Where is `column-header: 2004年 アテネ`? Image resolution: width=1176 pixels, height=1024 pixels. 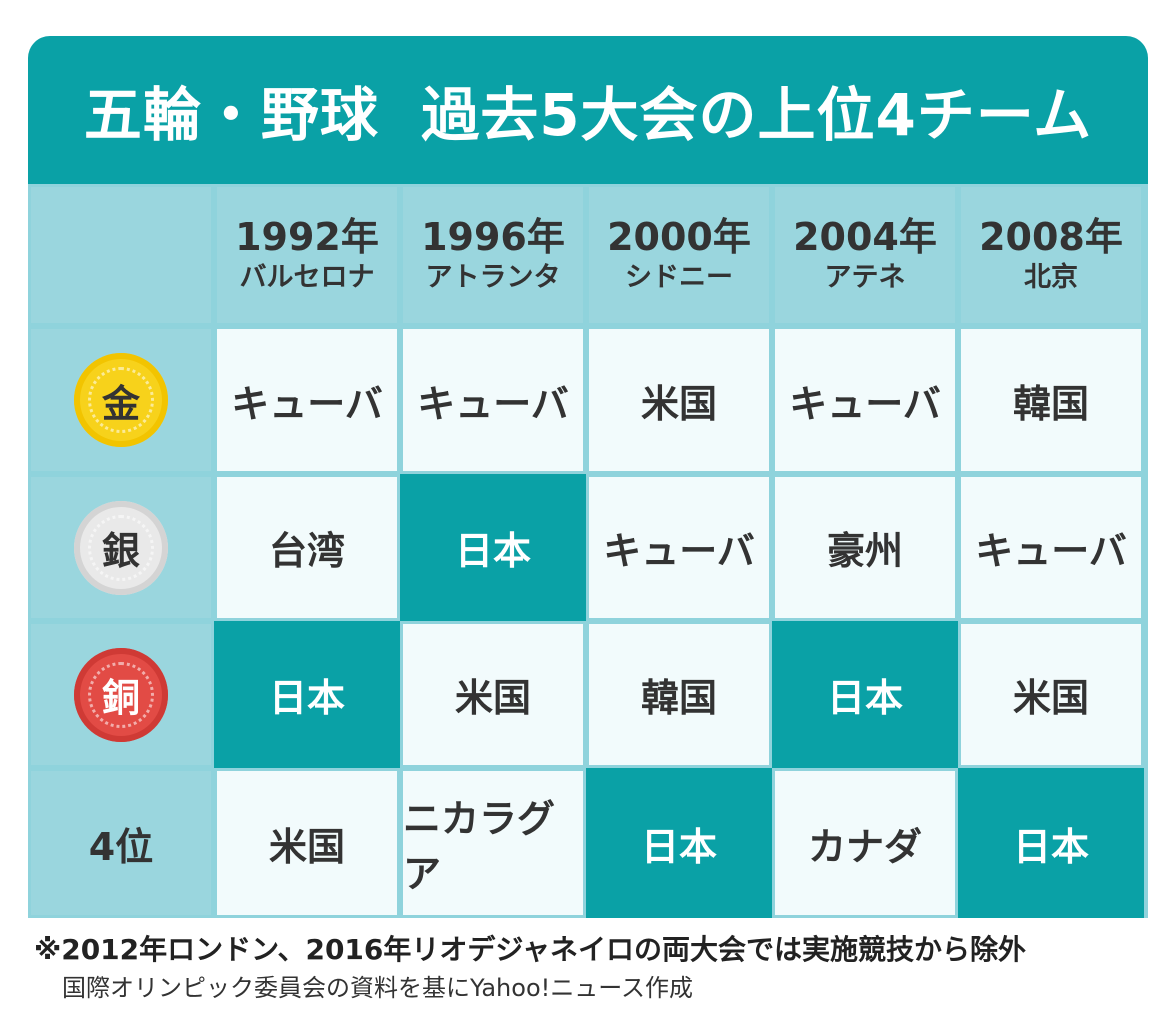 column-header: 2004年 アテネ is located at coordinates (865, 255).